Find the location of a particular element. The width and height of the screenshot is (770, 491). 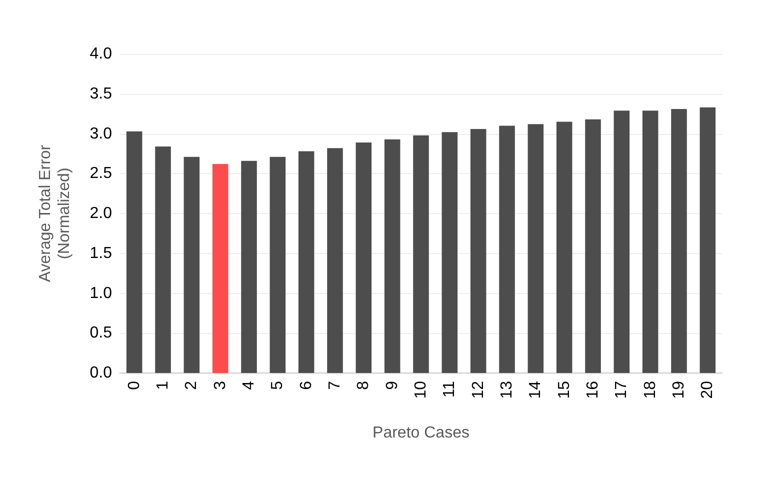

x-tick-label: 0 is located at coordinates (134, 385).